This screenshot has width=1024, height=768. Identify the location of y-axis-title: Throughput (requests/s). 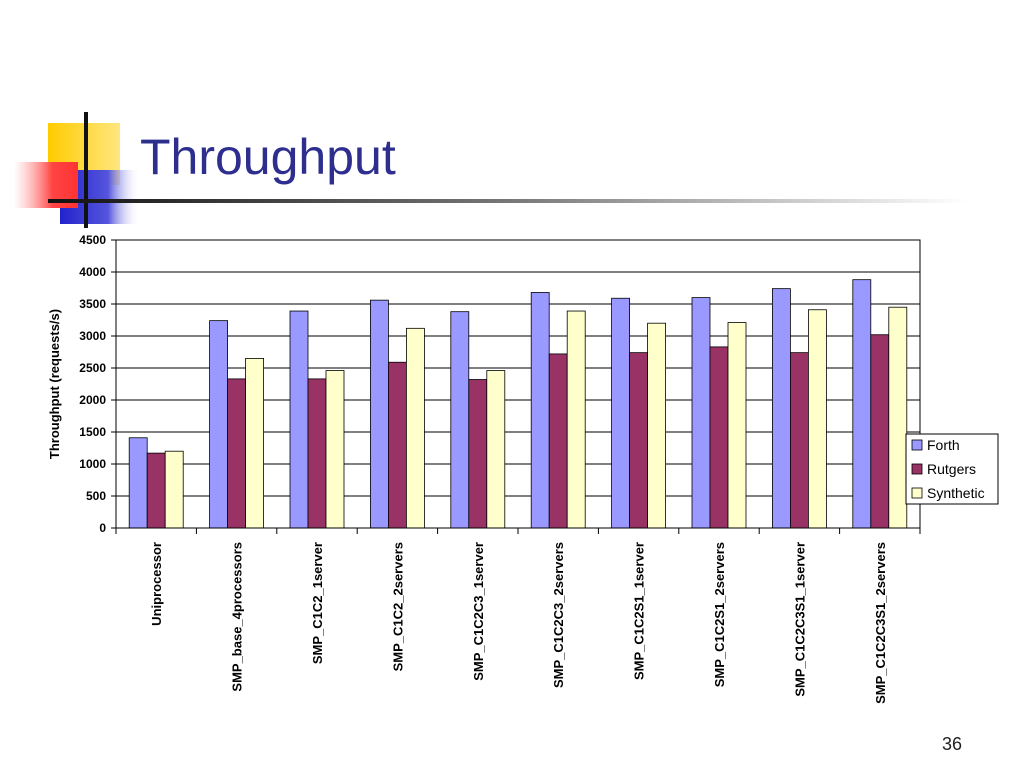
(54, 384).